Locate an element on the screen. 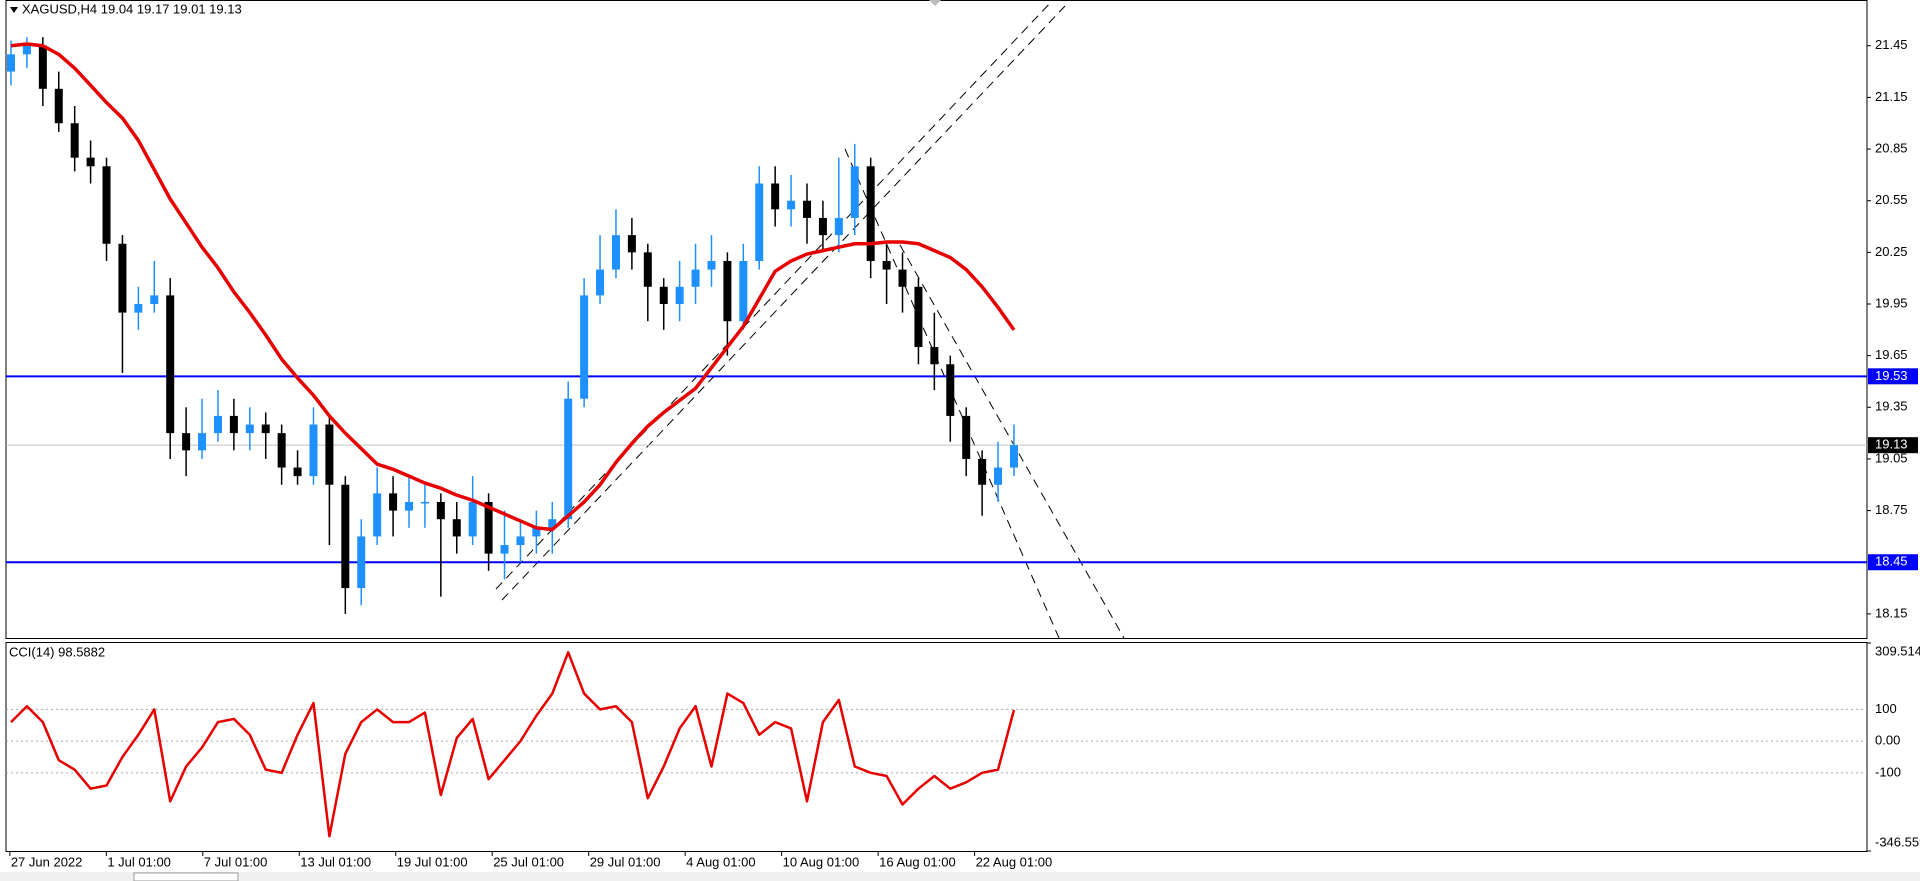 The image size is (1920, 881). x-tick-label: 10 Aug 01:00 is located at coordinates (821, 861).